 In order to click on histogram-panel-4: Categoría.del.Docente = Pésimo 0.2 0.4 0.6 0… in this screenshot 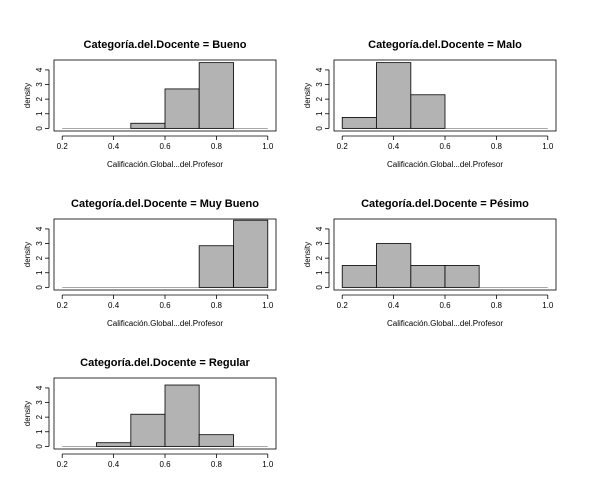, I will do `click(430, 263)`.